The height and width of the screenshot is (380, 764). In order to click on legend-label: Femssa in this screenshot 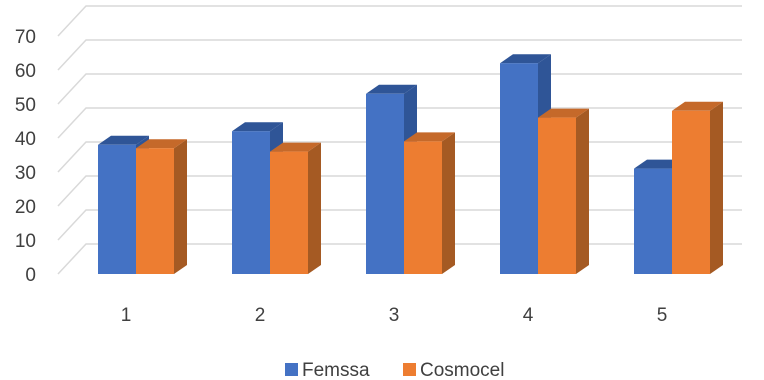, I will do `click(336, 370)`.